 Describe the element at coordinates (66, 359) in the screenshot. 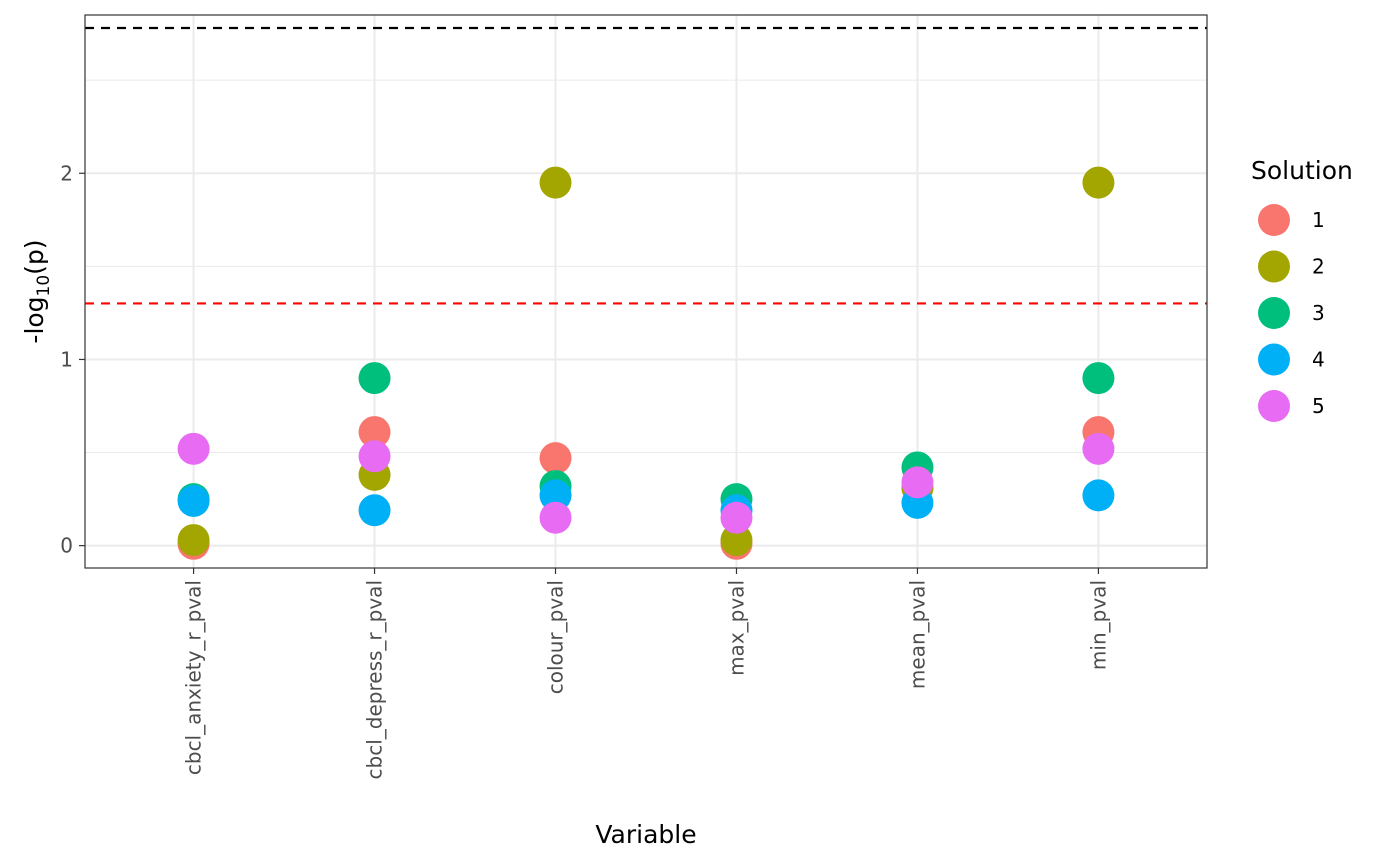

I see `y-tick-label: 1` at that location.